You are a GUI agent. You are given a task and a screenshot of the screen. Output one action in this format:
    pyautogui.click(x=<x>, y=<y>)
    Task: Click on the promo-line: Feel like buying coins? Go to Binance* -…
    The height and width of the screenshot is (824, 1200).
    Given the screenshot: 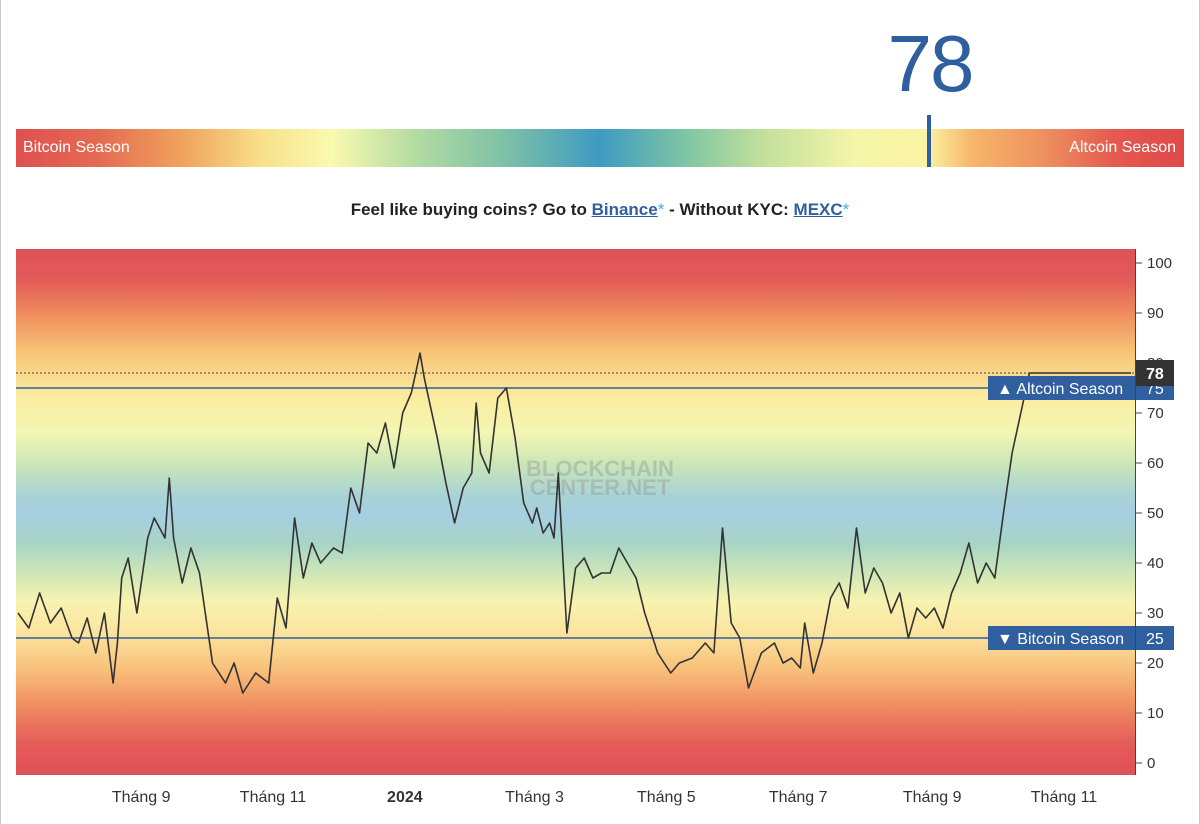 What is the action you would take?
    pyautogui.click(x=600, y=210)
    